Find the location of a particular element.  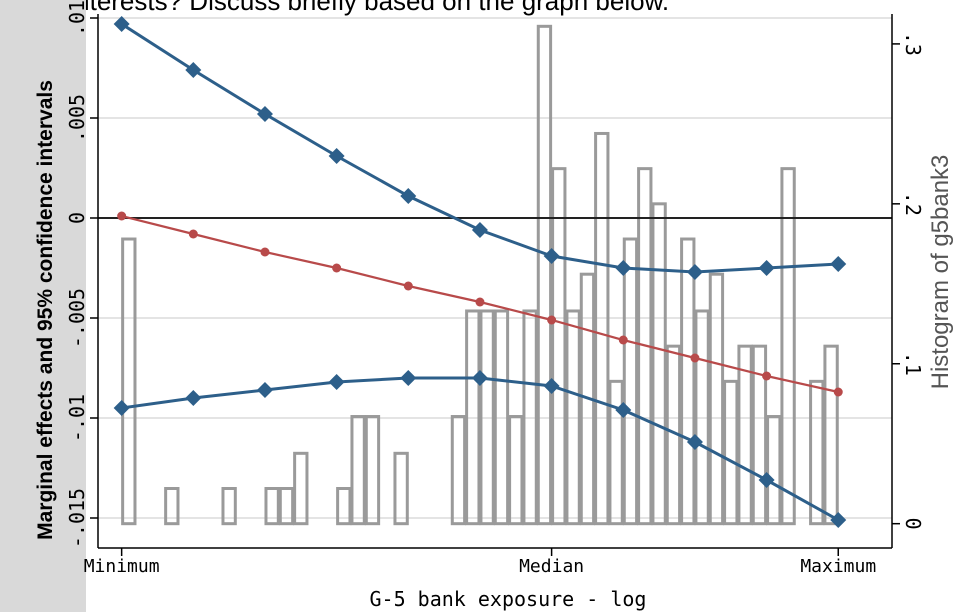

y2-tick-label: .1 is located at coordinates (913, 364).